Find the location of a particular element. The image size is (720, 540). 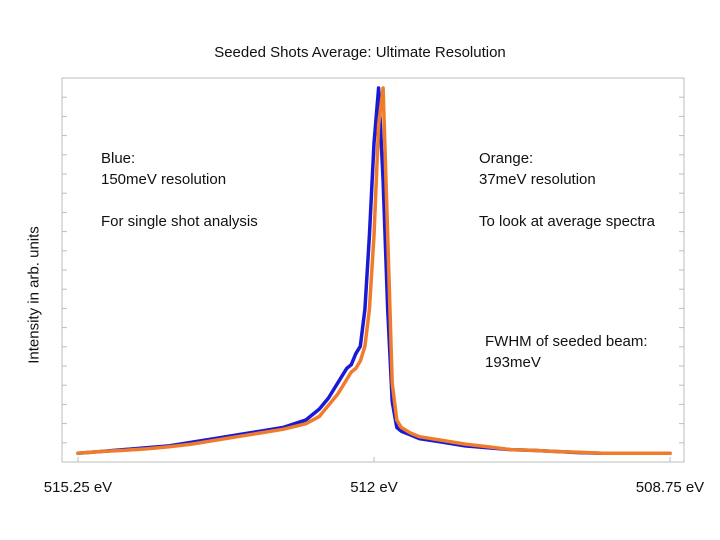

x-tick-label: 512 eV is located at coordinates (374, 487).